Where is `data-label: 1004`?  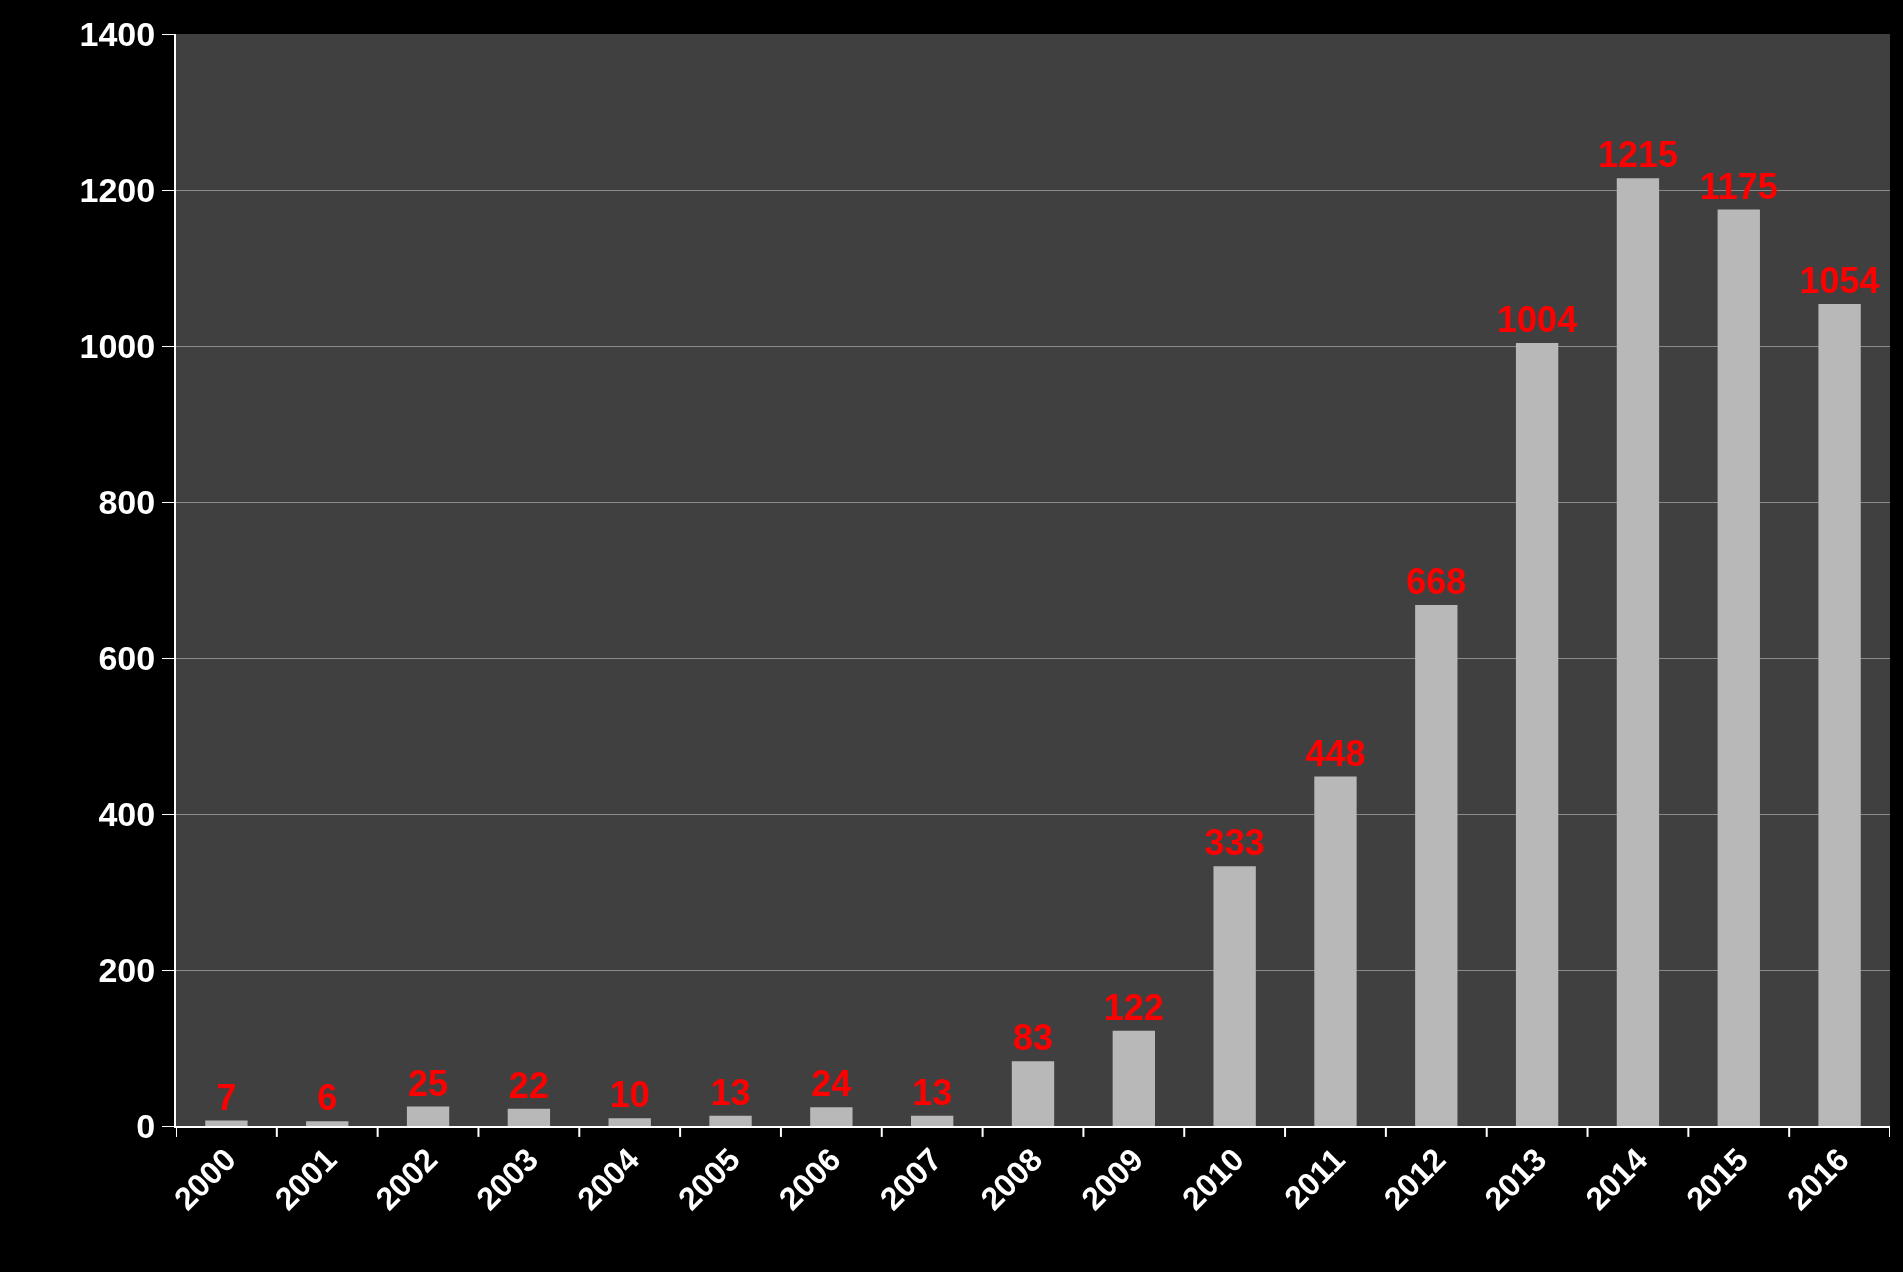
data-label: 1004 is located at coordinates (1537, 319).